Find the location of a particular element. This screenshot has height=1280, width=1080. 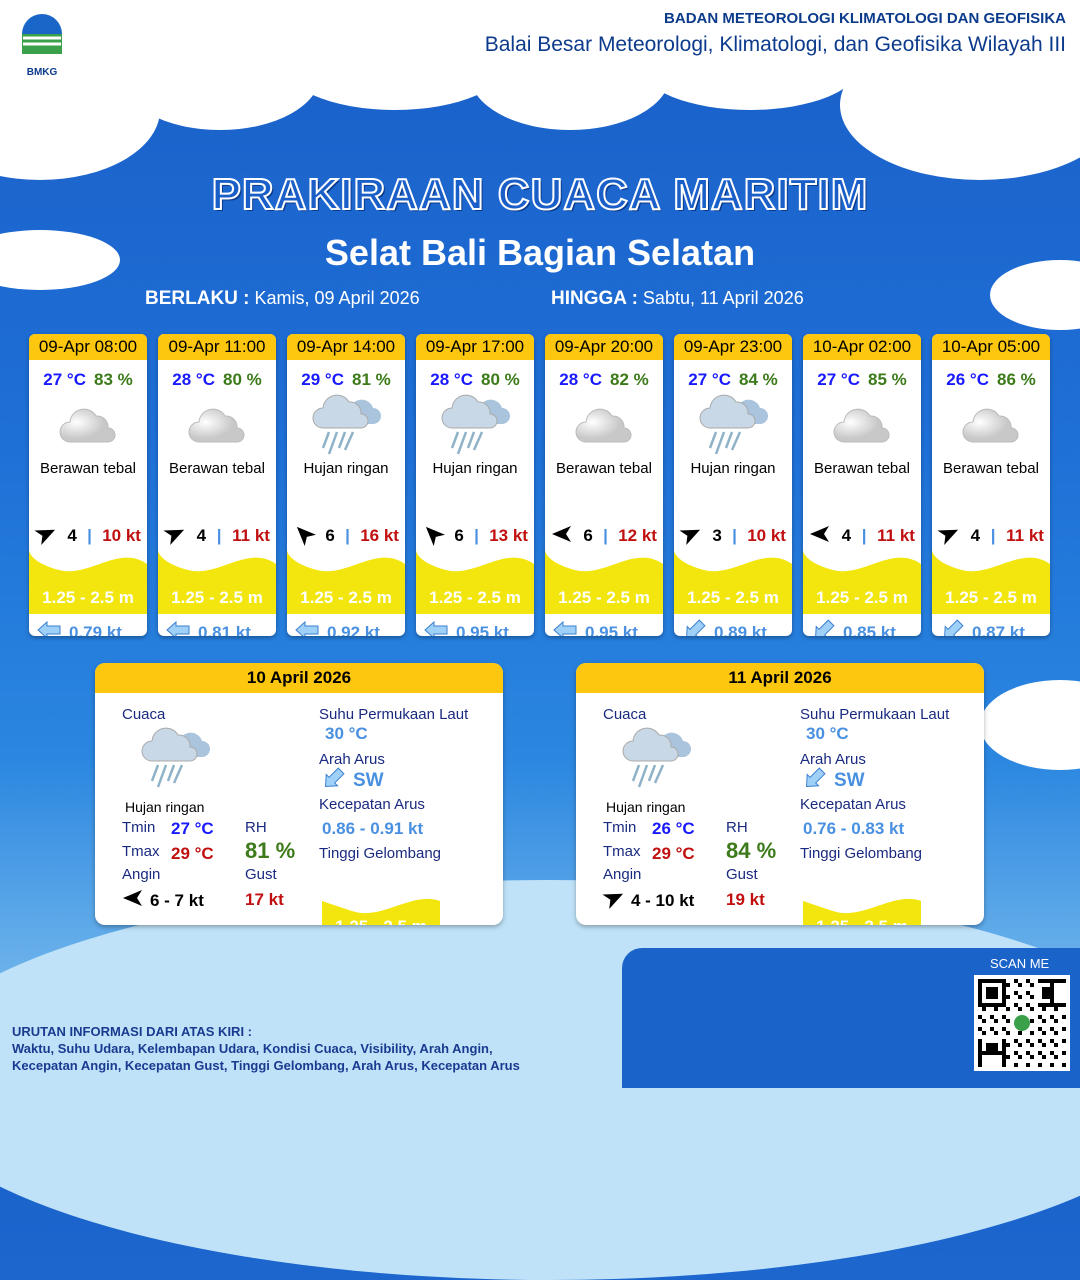

sst-label: Suhu Permukaan Laut is located at coordinates (875, 714).